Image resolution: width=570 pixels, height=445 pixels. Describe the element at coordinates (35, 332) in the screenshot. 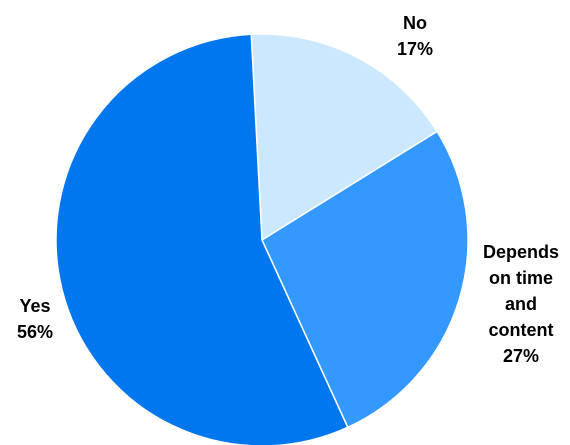

I see `data-label-2-line-1: 56%` at that location.